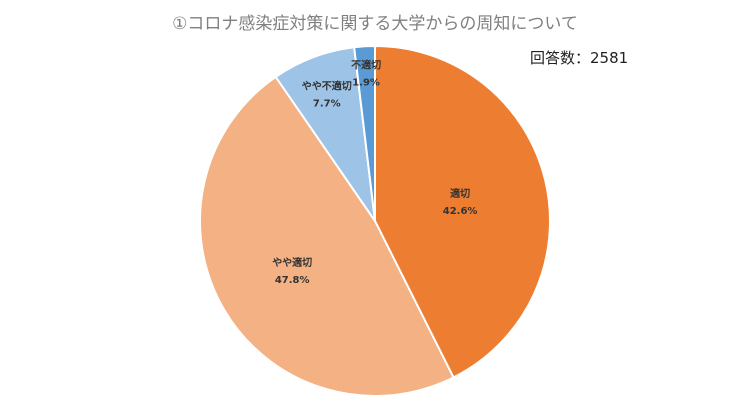 Image resolution: width=750 pixels, height=406 pixels. What do you see at coordinates (460, 193) in the screenshot?
I see `slice-category-label-0: 適切` at bounding box center [460, 193].